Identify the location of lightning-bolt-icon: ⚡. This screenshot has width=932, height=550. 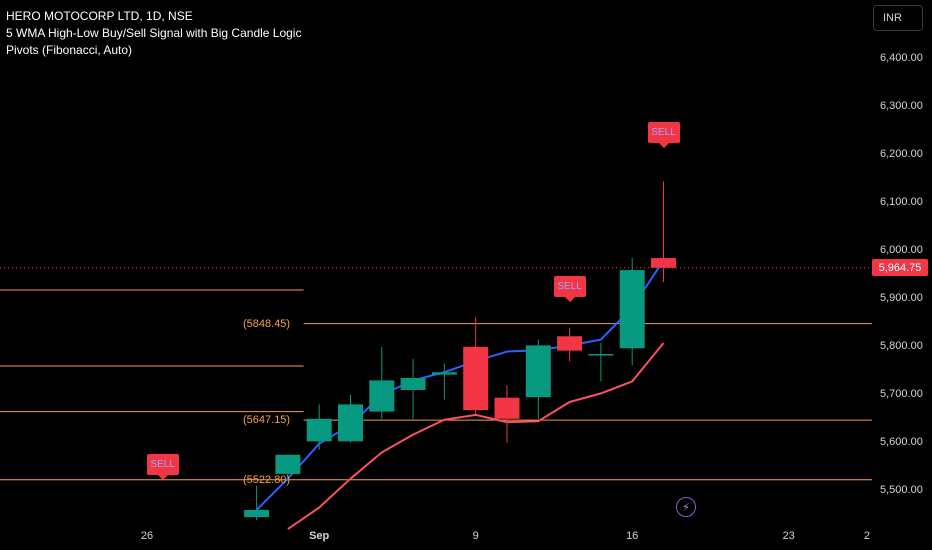
(686, 507).